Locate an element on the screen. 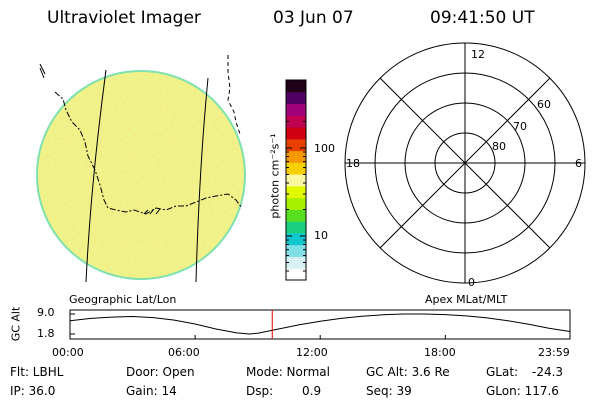 Image resolution: width=600 pixels, height=400 pixels. colorbar-tick-10: 10 is located at coordinates (321, 235).